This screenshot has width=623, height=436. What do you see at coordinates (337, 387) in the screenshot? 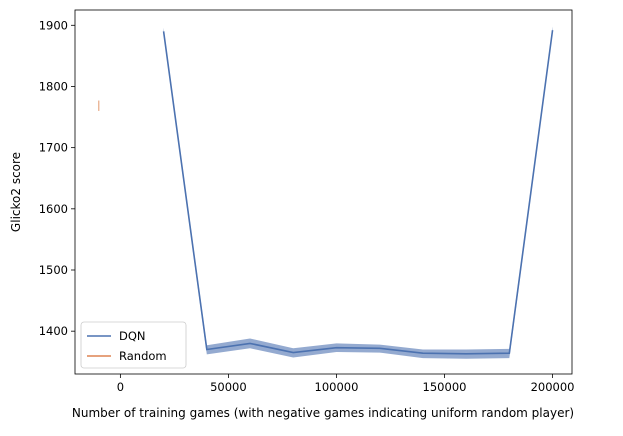
I see `x-tick-label: 100000` at bounding box center [337, 387].